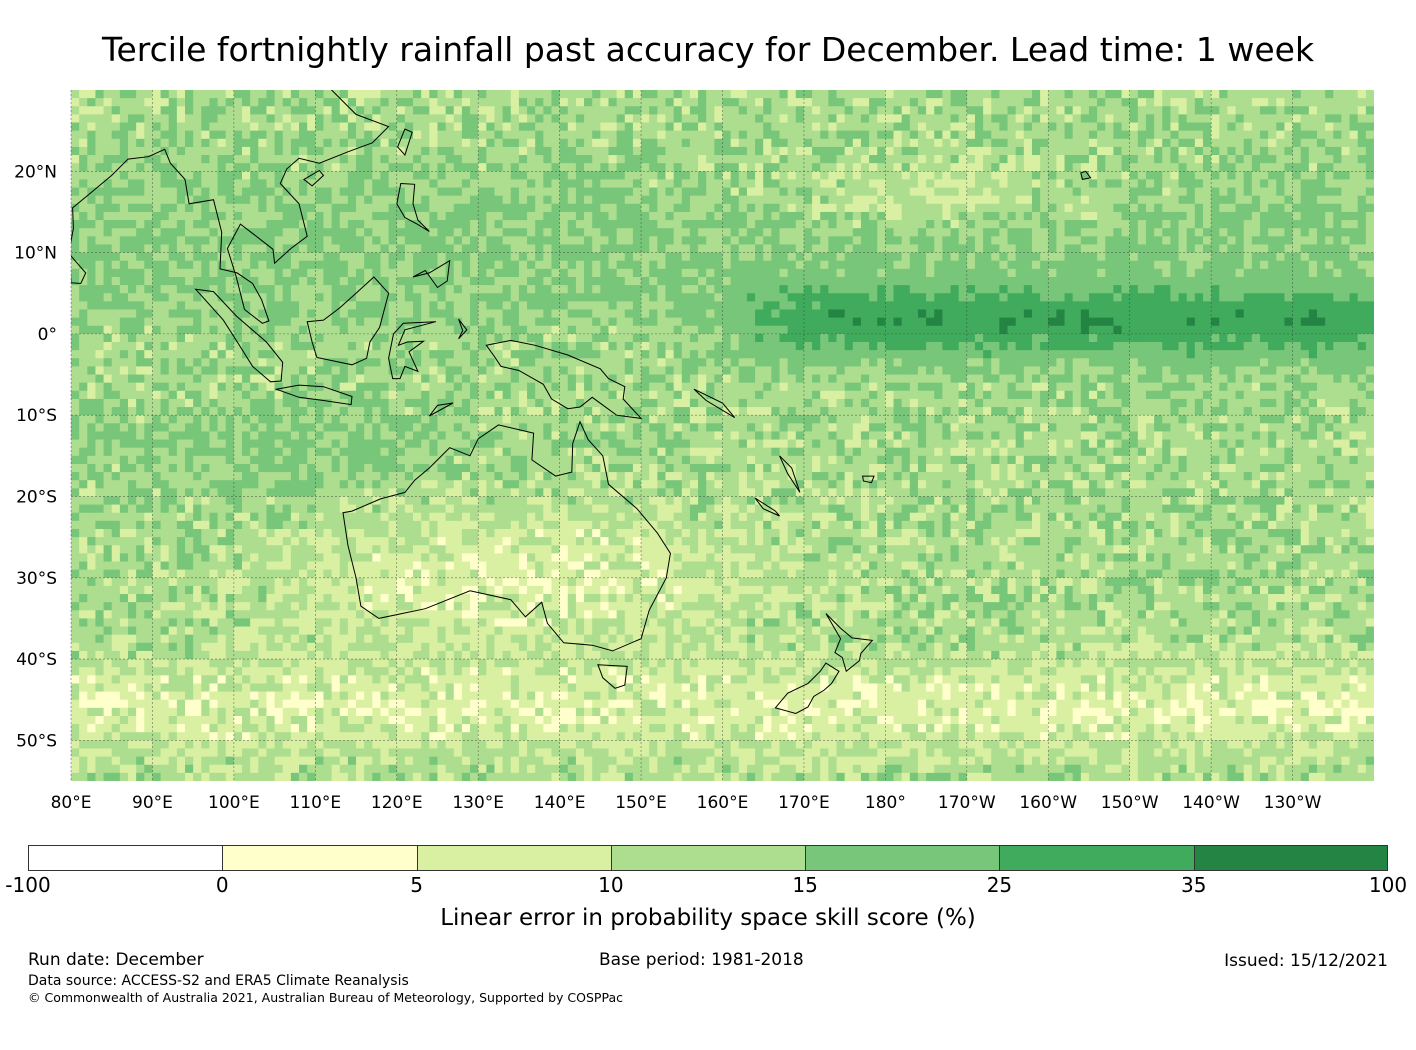 The image size is (1416, 1050). What do you see at coordinates (999, 885) in the screenshot?
I see `colorbar-tick-label: 25` at bounding box center [999, 885].